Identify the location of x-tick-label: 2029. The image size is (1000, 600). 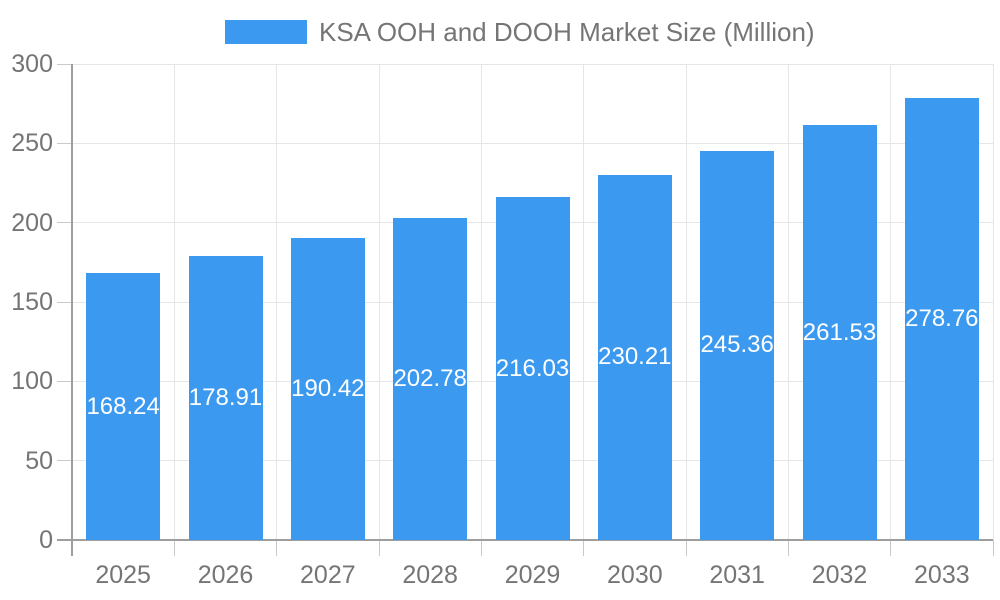
(532, 575).